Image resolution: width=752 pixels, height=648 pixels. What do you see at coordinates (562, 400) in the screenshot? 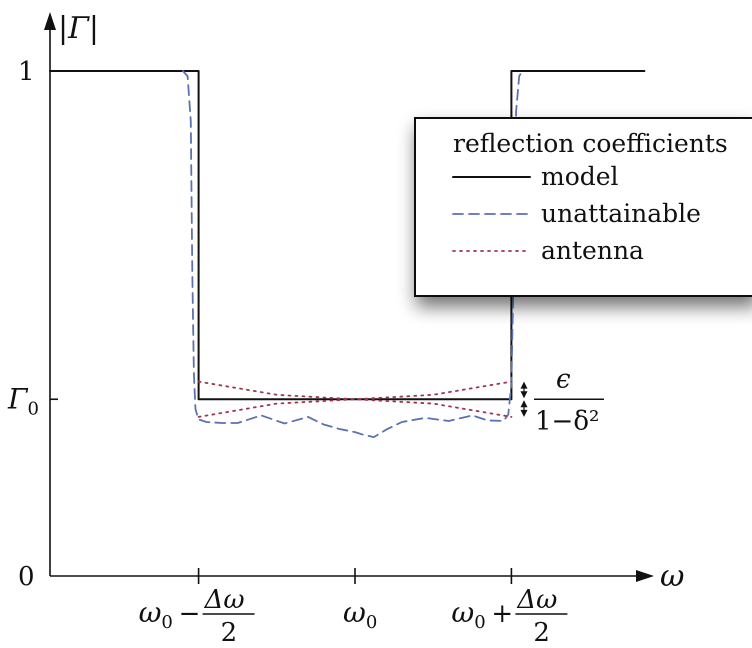
I see `epsilon-annotation: ϵ 1−δ²` at bounding box center [562, 400].